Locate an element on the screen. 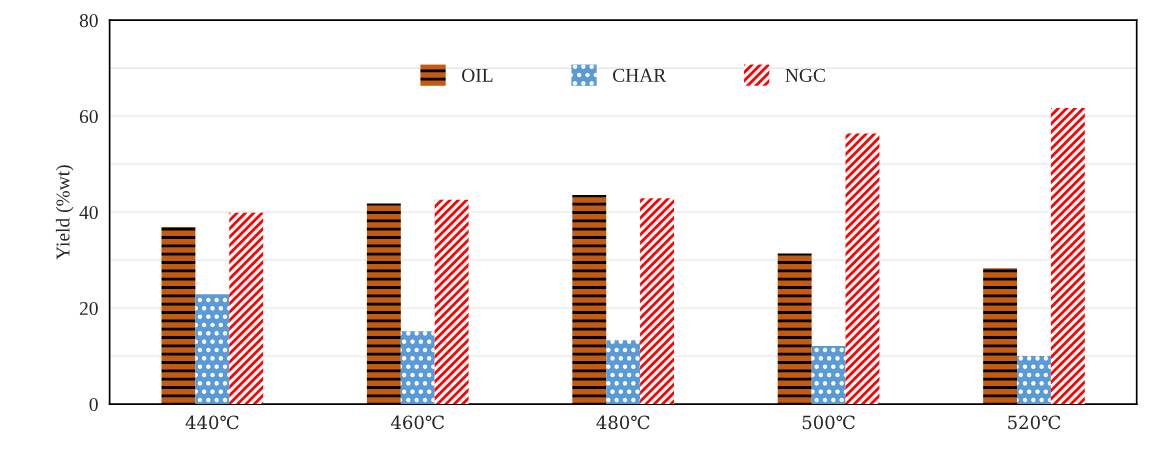 This screenshot has width=1154, height=449. y-tick-label: 40 is located at coordinates (88, 212).